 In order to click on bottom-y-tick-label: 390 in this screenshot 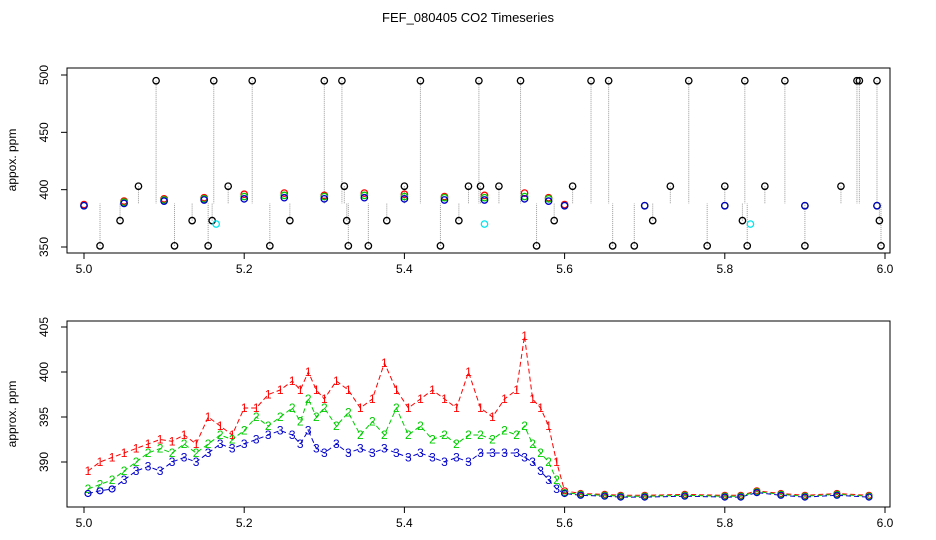, I will do `click(44, 462)`.